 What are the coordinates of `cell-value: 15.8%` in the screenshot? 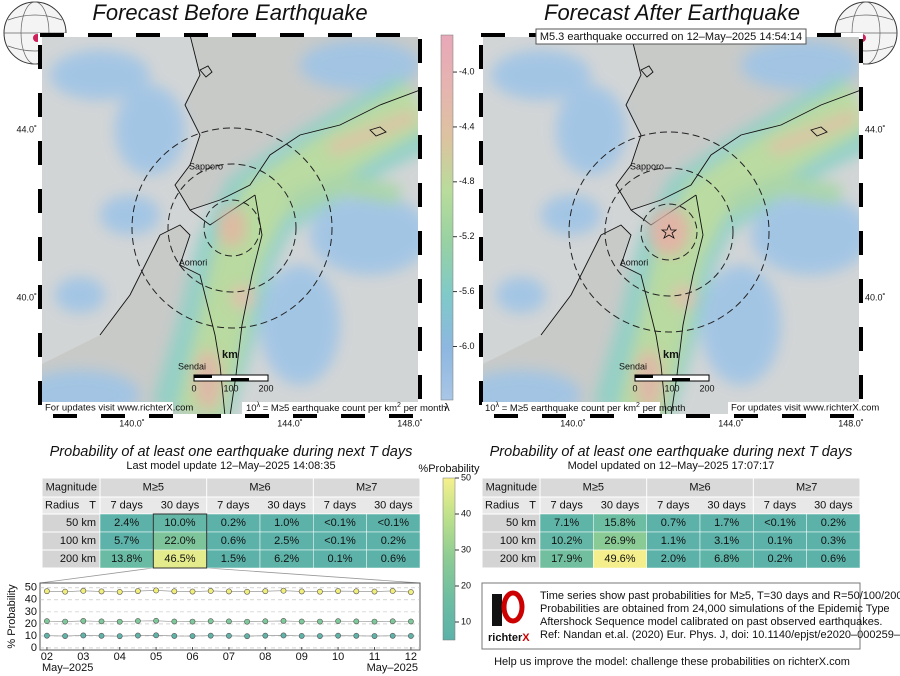 It's located at (619, 523).